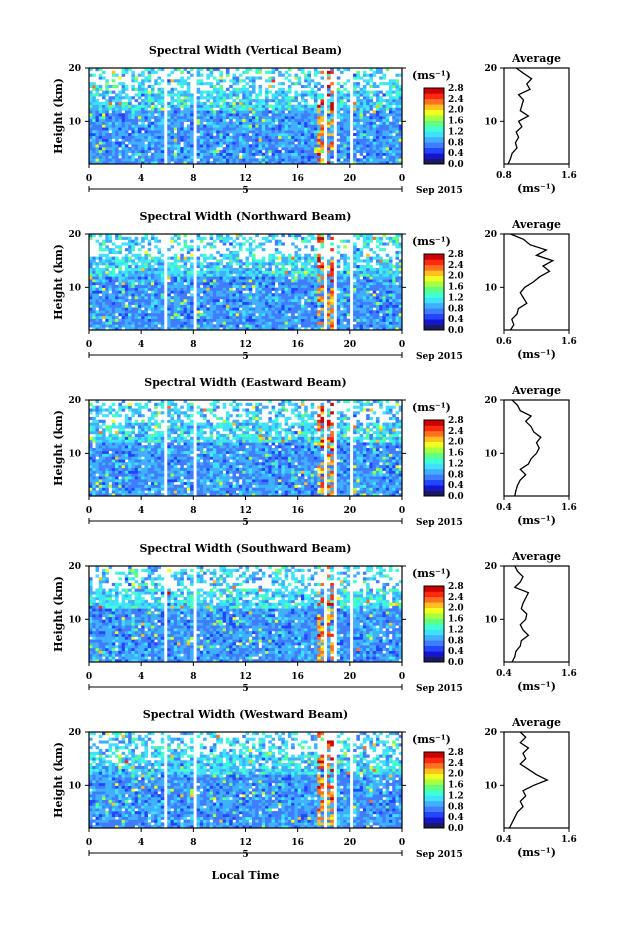  Describe the element at coordinates (456, 132) in the screenshot. I see `colorbar-tick-label: 1.2` at that location.